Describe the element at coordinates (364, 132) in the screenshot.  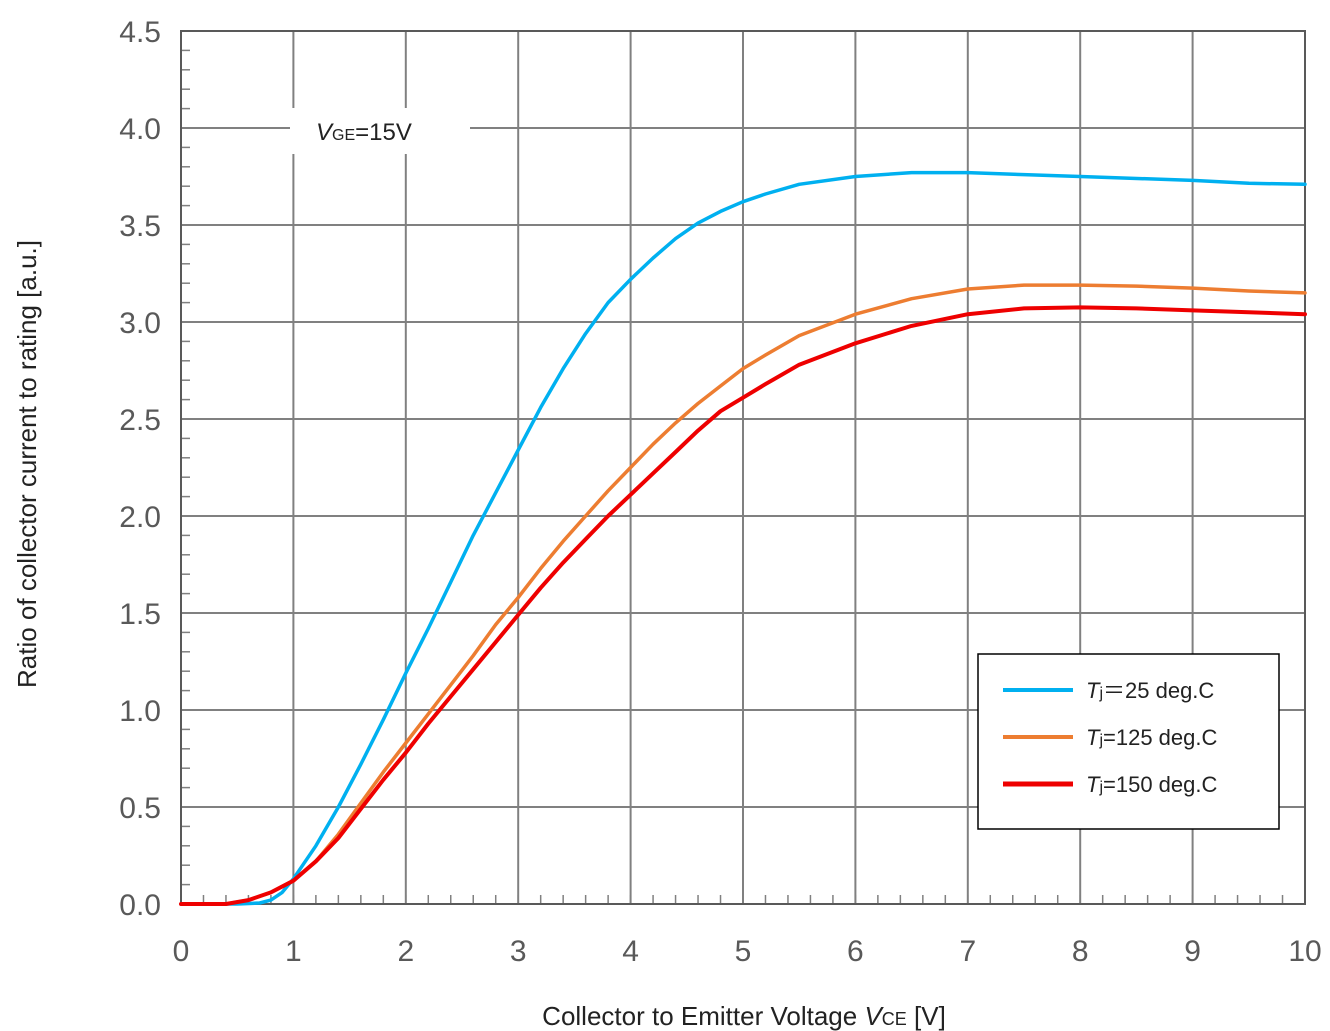
I see `annotation-text: VGE=15V` at that location.